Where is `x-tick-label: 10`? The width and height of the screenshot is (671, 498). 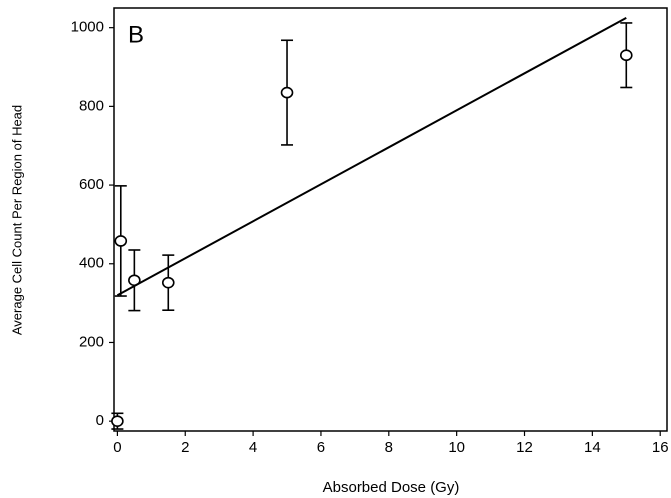 x-tick-label: 10 is located at coordinates (456, 447).